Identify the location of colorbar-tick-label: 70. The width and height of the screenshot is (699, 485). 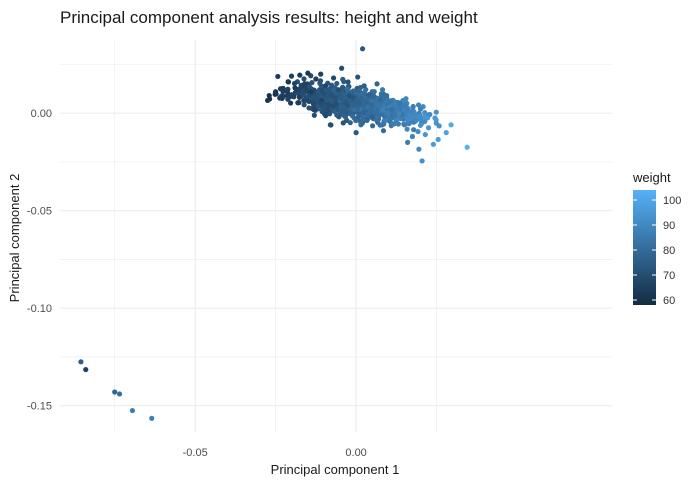
(669, 276).